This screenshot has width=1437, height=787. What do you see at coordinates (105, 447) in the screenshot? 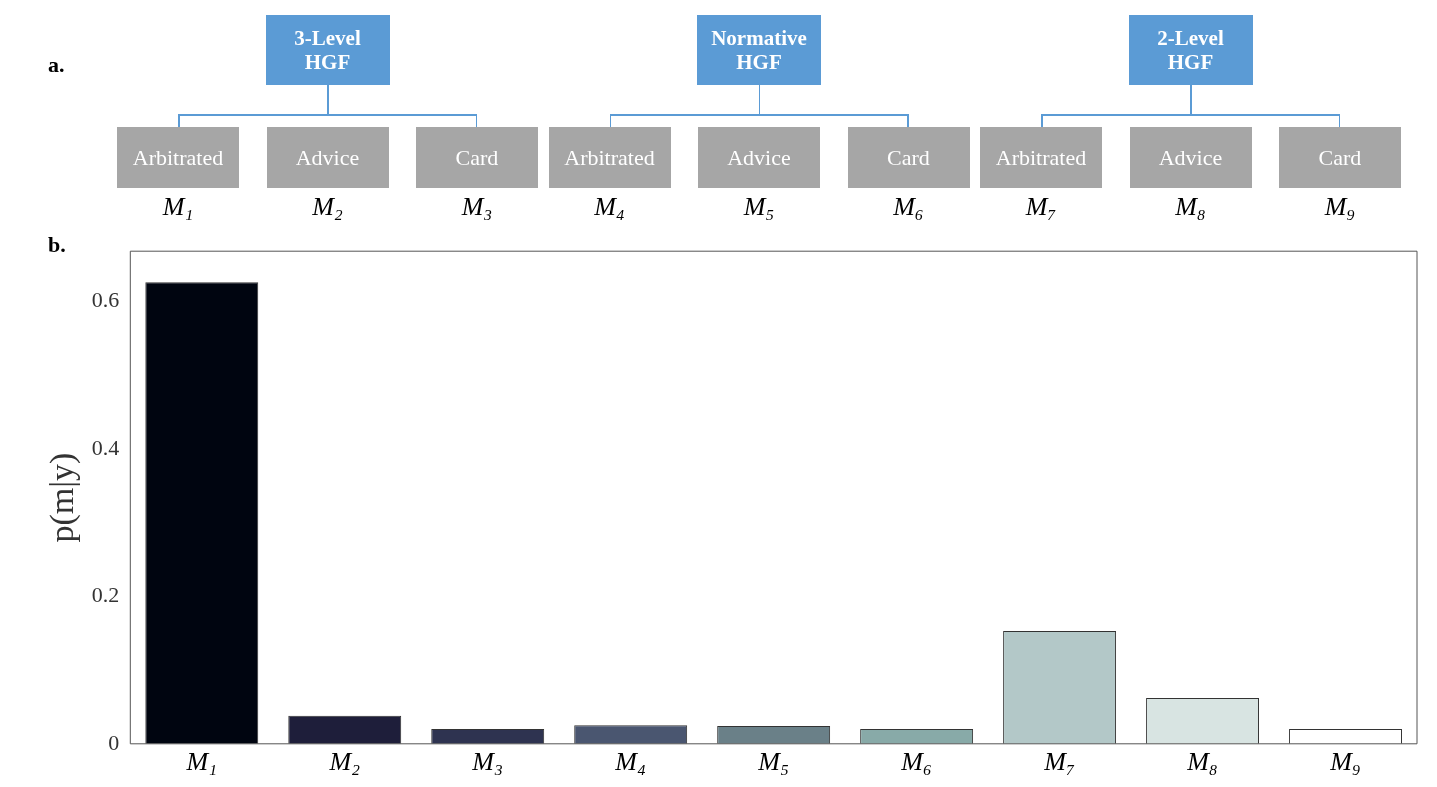
I see `y-tick-label: 0.4` at bounding box center [105, 447].